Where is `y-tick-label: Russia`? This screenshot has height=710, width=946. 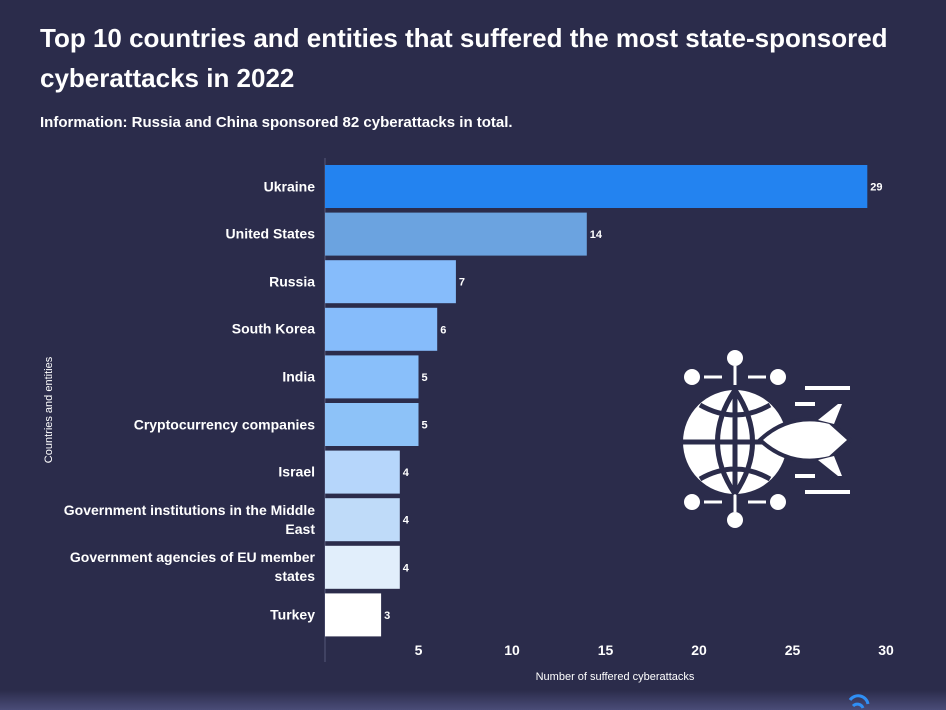 y-tick-label: Russia is located at coordinates (292, 281).